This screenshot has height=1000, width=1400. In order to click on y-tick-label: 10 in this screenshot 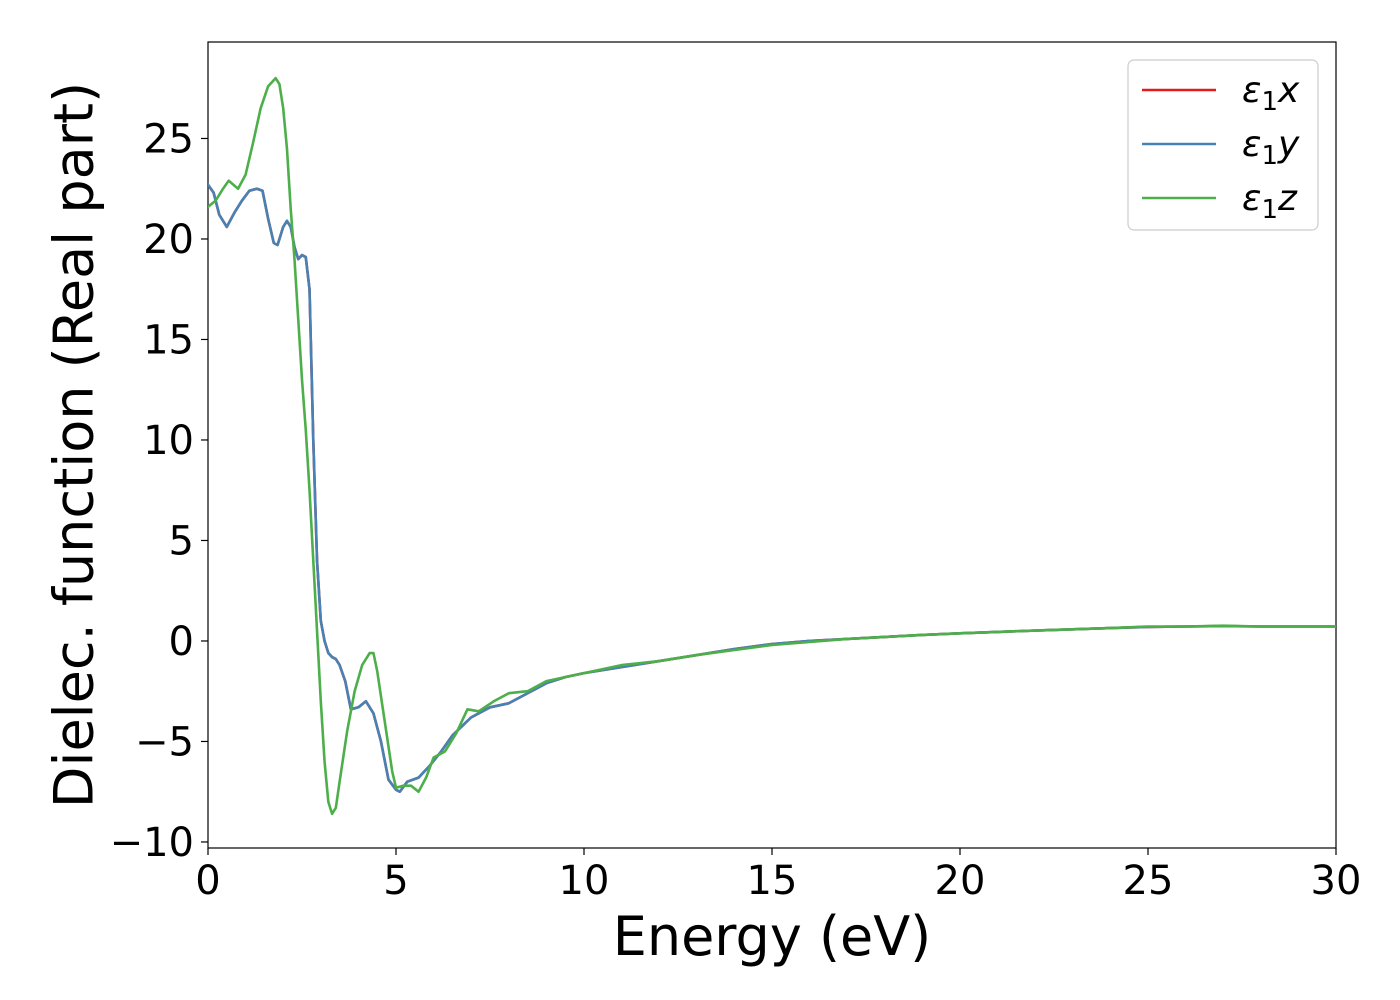, I will do `click(168, 441)`.